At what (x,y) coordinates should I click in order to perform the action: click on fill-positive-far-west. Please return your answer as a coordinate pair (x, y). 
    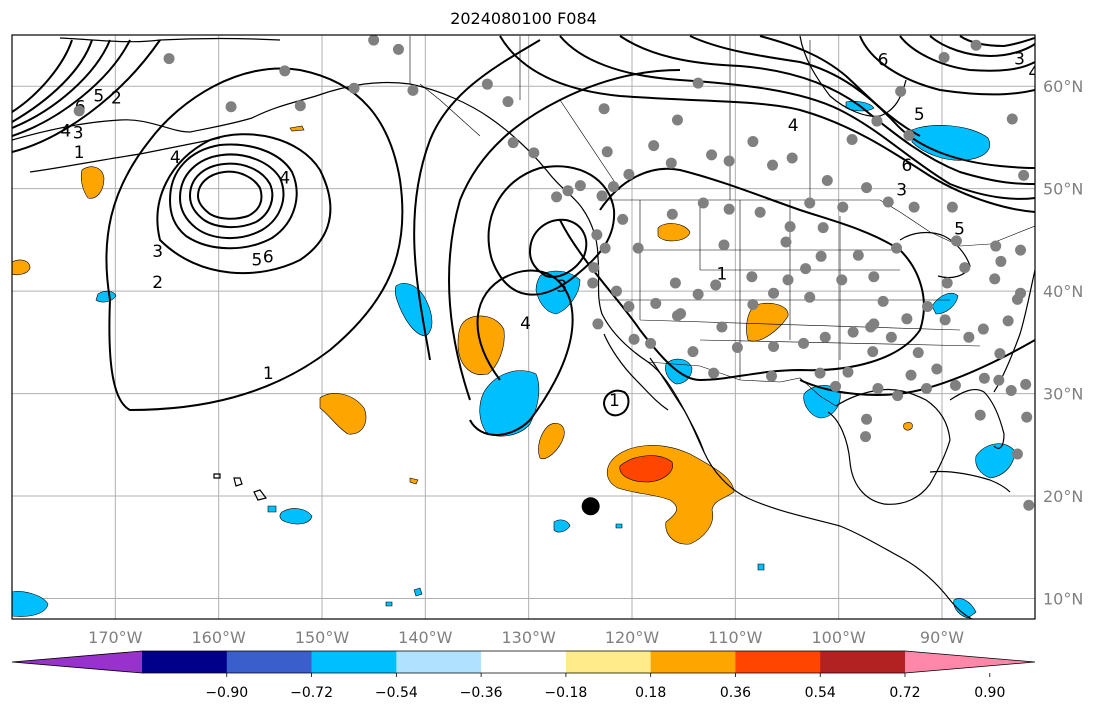
    Looking at the image, I should click on (21, 267).